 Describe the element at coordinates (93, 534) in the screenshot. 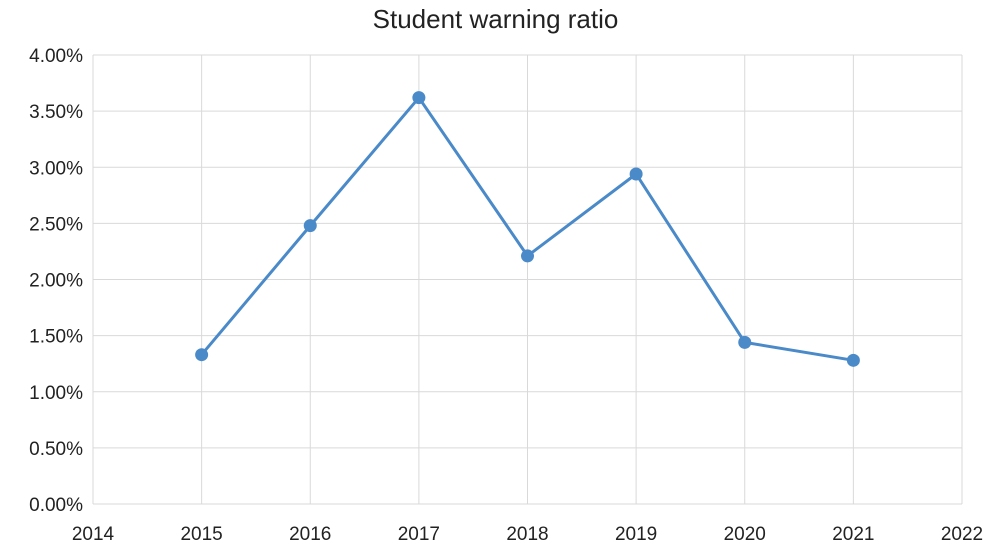

I see `x-tick-label: 2014` at that location.